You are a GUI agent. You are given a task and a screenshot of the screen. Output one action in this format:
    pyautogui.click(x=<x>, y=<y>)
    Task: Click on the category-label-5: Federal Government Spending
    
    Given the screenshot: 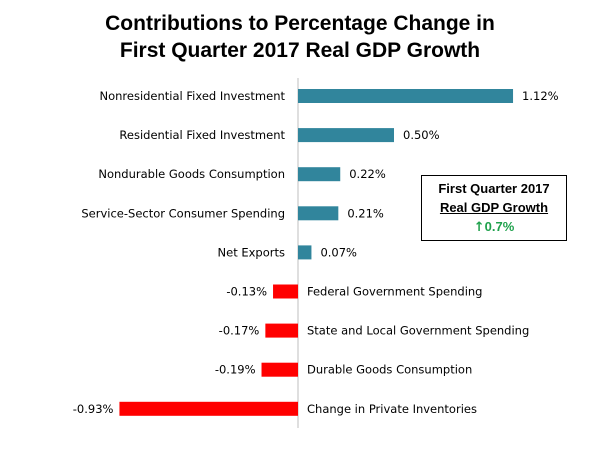 What is the action you would take?
    pyautogui.click(x=394, y=292)
    